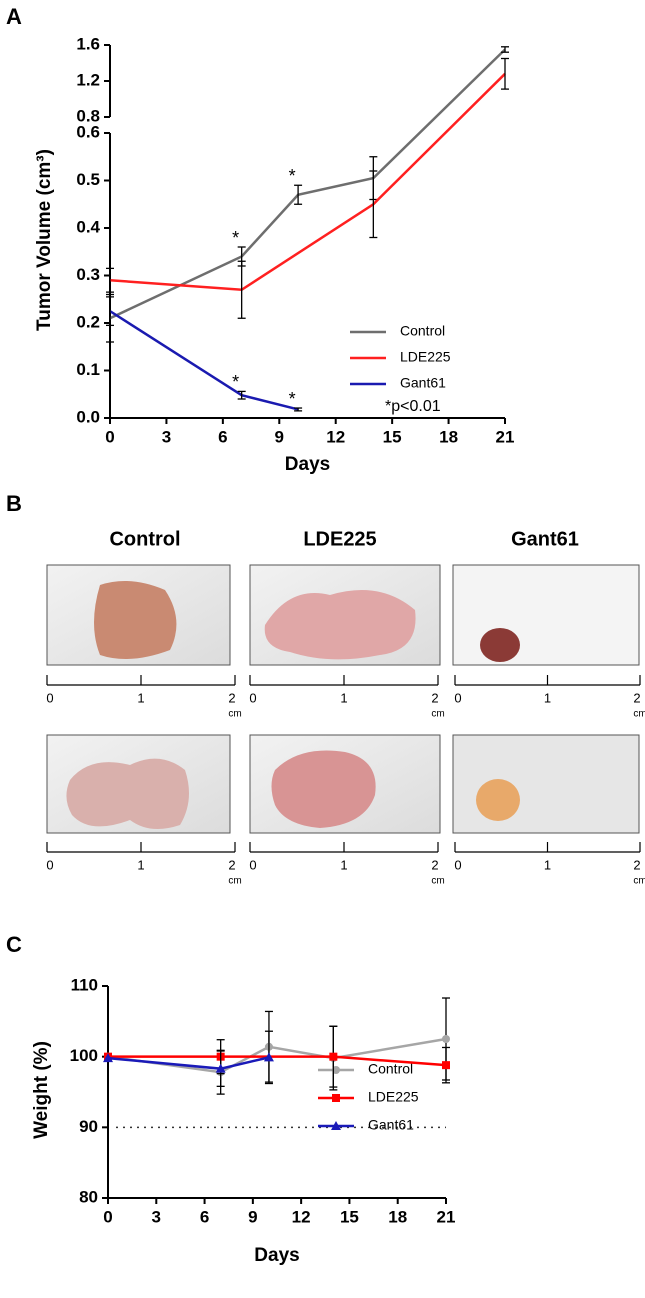  I want to click on y-tick-label: 80, so click(88, 1196).